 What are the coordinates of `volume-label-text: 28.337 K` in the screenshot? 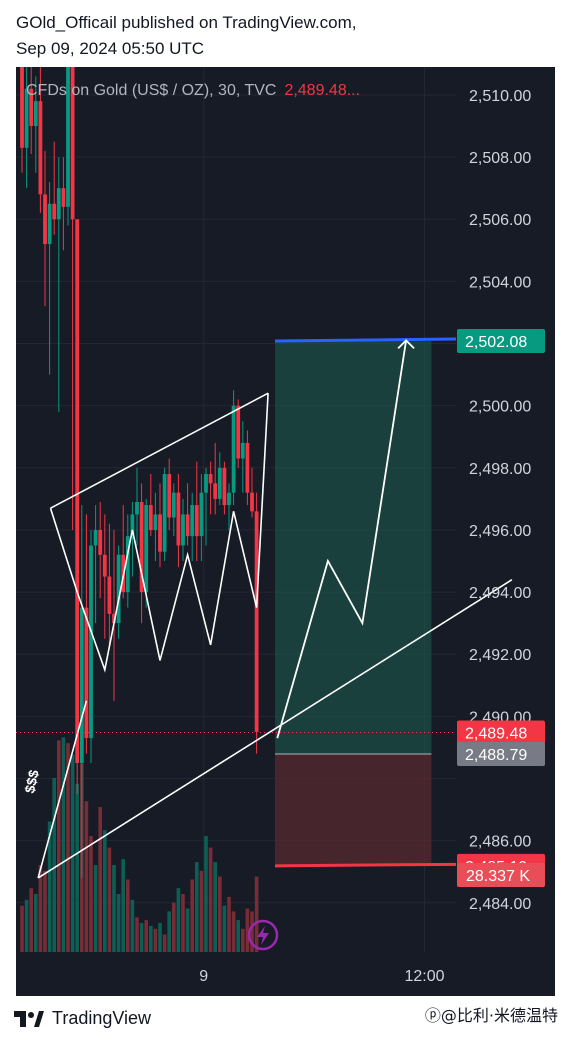 It's located at (498, 876).